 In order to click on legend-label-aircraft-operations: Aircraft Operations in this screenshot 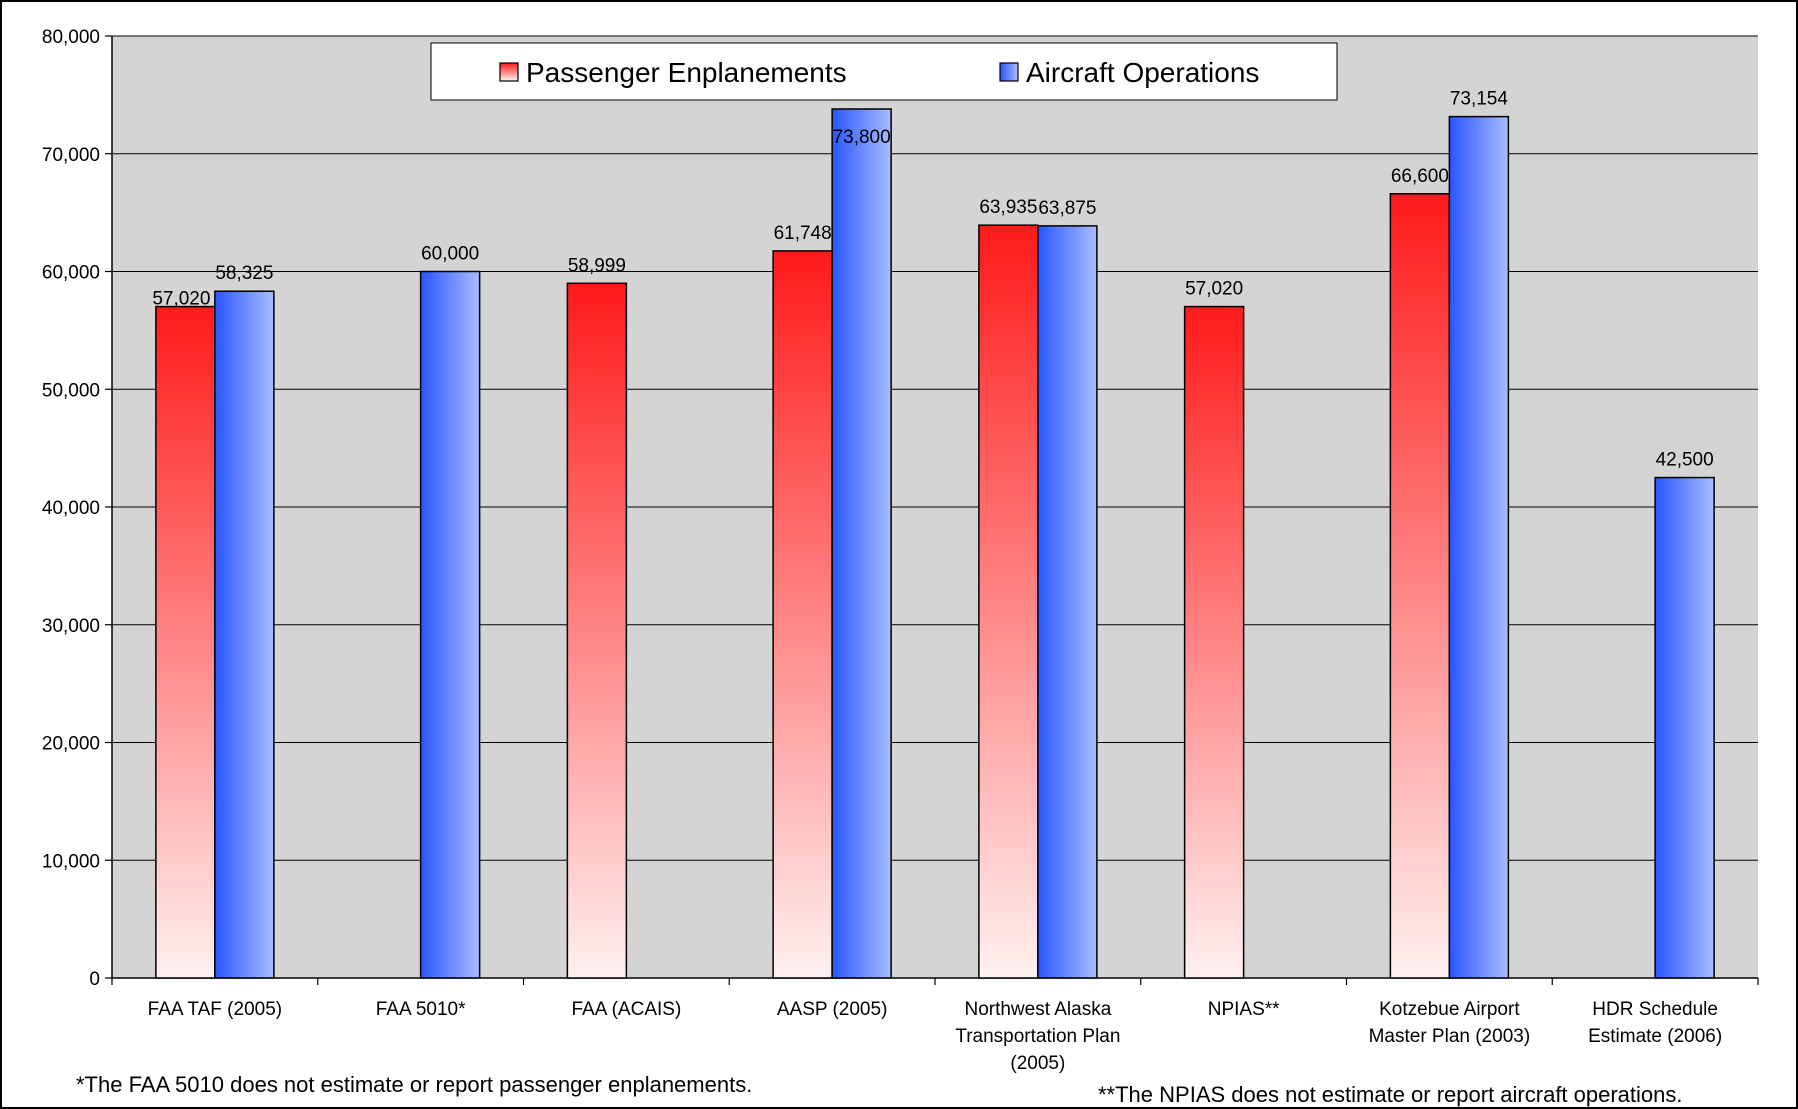, I will do `click(1142, 72)`.